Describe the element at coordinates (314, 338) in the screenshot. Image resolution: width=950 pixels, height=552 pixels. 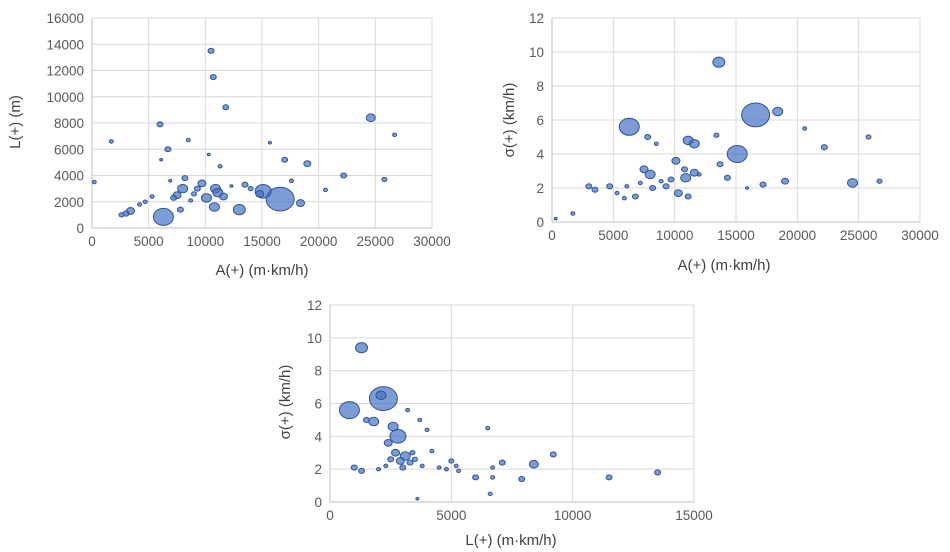
I see `chart-l-vs-sigma-ytick-label: 10` at that location.